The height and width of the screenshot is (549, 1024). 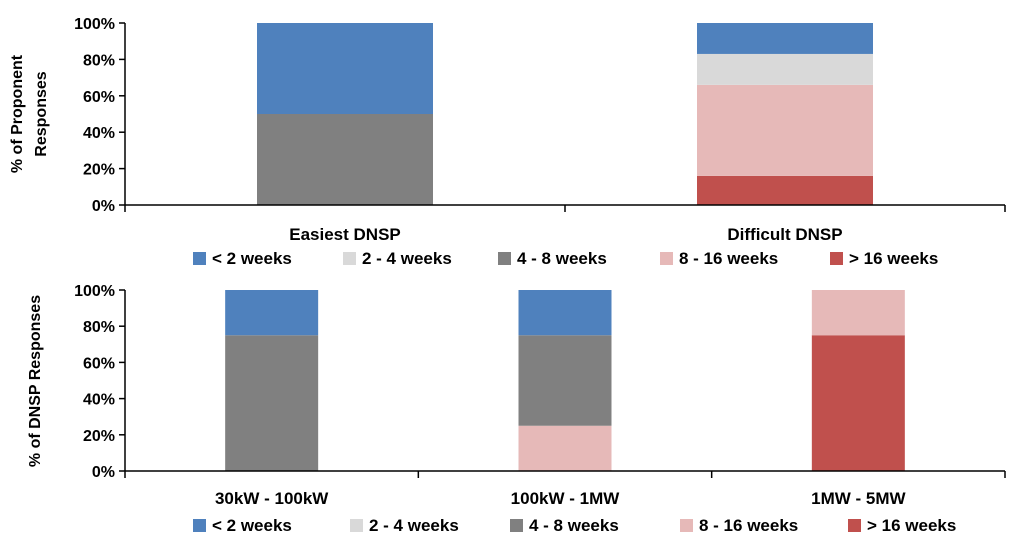 I want to click on category-label: Difficult DNSP, so click(x=784, y=234).